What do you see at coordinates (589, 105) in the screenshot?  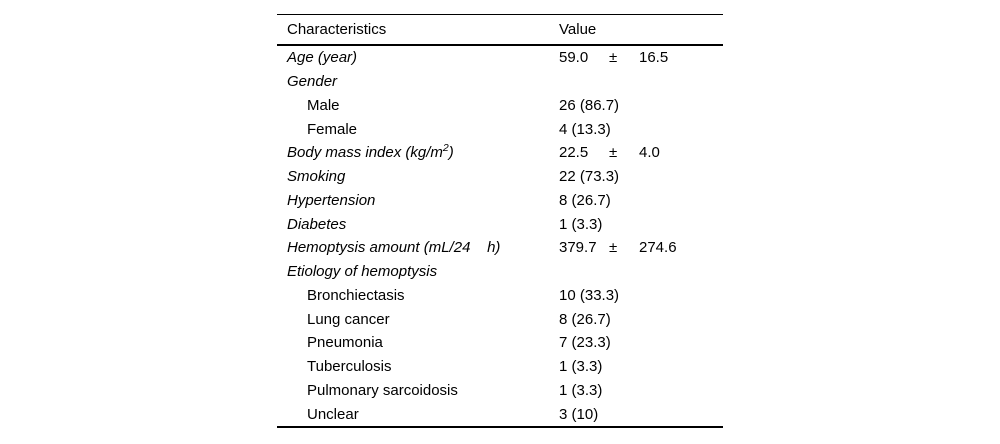 I see `value-text: 26 (86.7)` at bounding box center [589, 105].